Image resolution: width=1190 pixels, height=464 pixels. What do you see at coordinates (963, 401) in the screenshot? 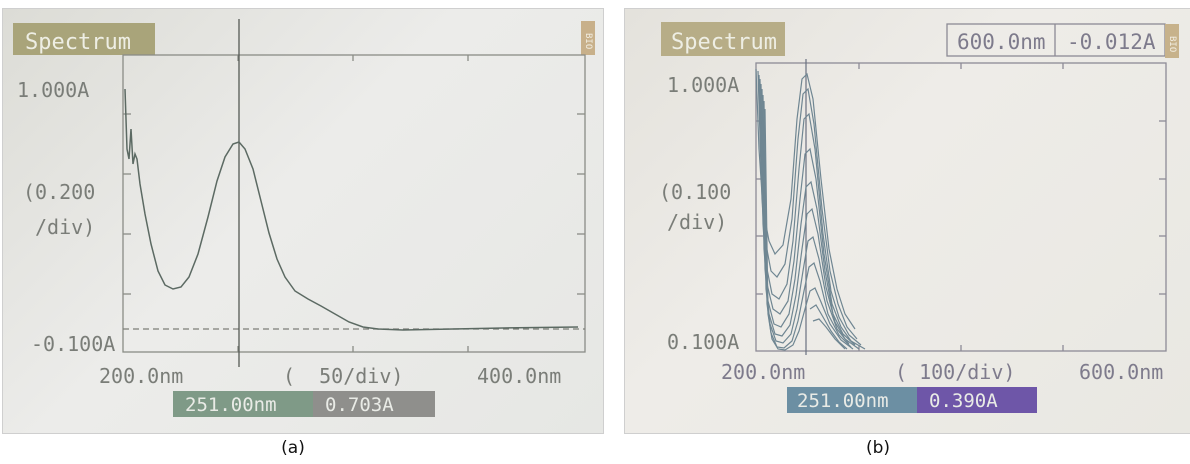
I see `cursor-absorbance-b: 0.390A` at bounding box center [963, 401].